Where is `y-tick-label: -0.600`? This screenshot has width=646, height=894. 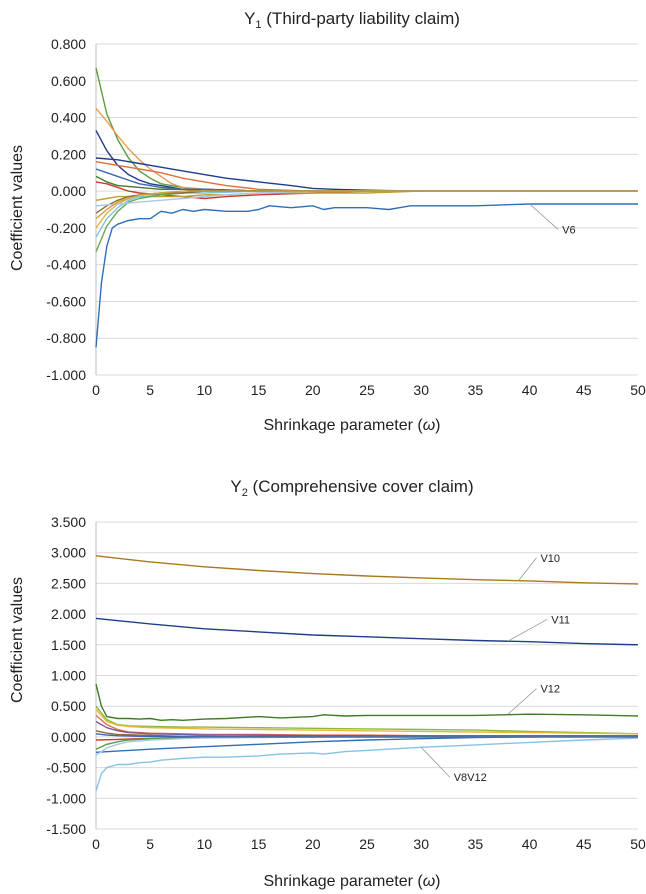
y-tick-label: -0.600 is located at coordinates (66, 301).